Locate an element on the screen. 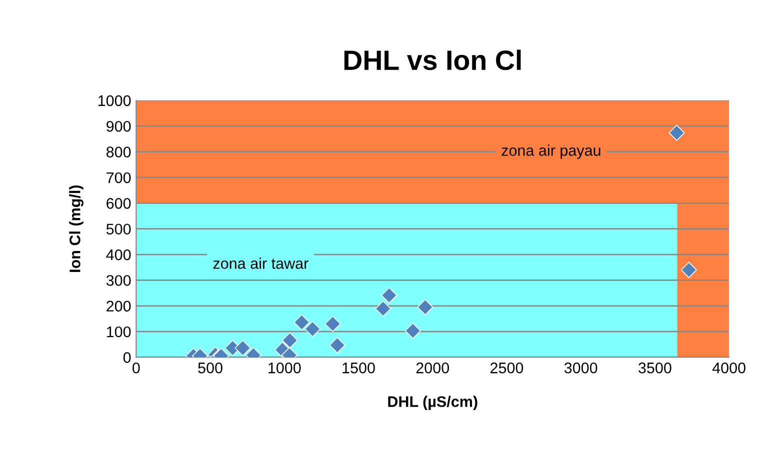 The height and width of the screenshot is (467, 765). y-tick-label: 200 is located at coordinates (118, 306).